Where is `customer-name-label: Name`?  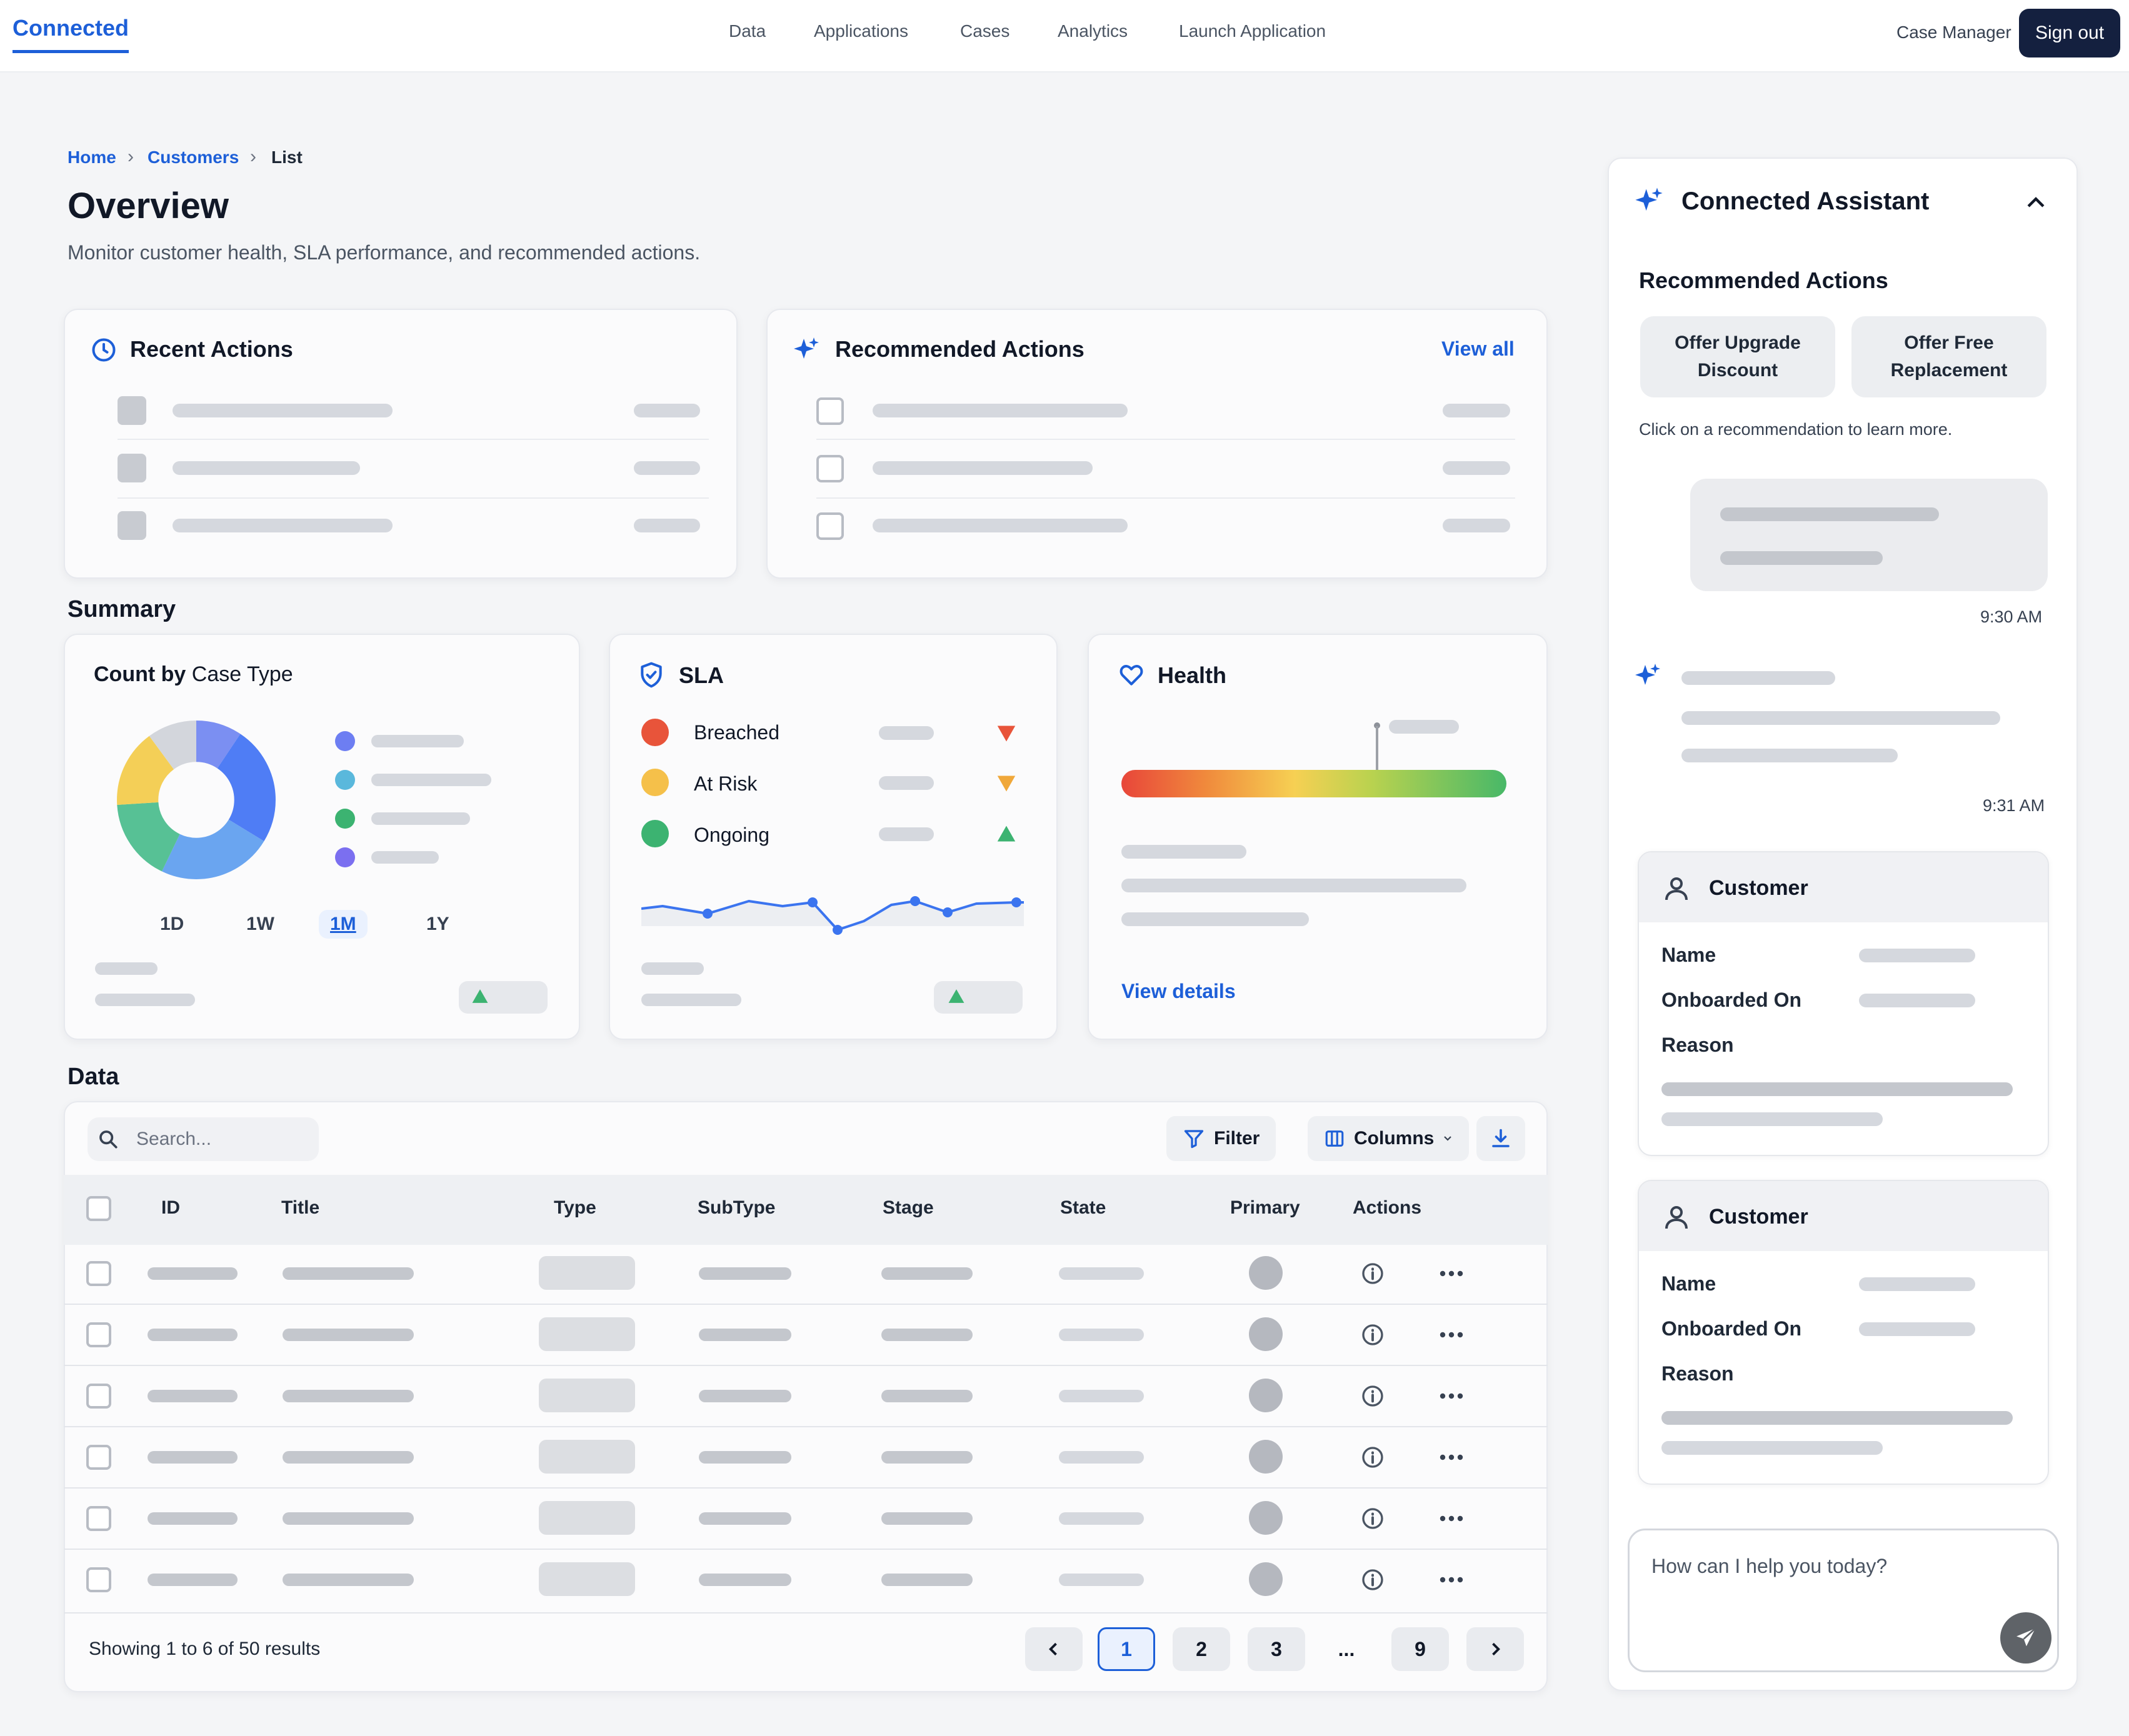 customer-name-label: Name is located at coordinates (1688, 1283).